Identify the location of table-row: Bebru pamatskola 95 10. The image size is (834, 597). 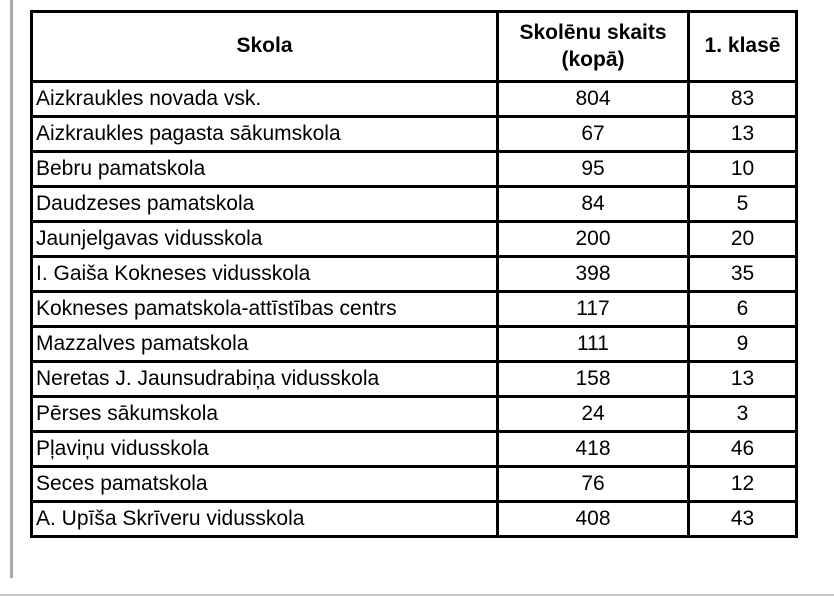
(414, 169).